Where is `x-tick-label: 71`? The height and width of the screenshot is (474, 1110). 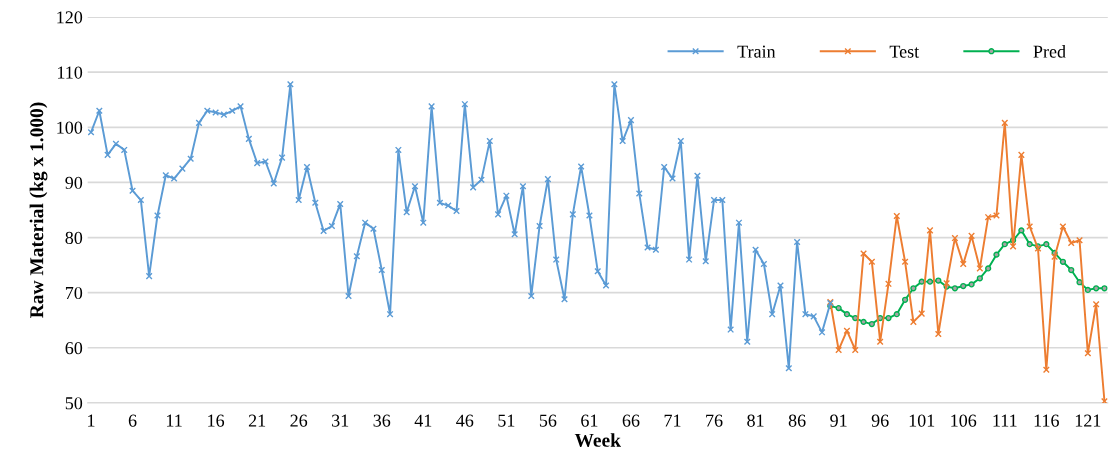 x-tick-label: 71 is located at coordinates (672, 420).